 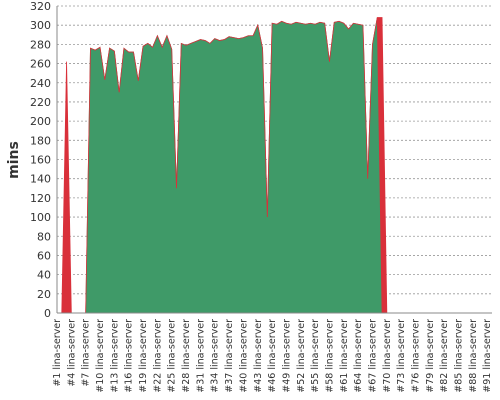 What do you see at coordinates (44, 294) in the screenshot?
I see `y-tick-label: 20` at bounding box center [44, 294].